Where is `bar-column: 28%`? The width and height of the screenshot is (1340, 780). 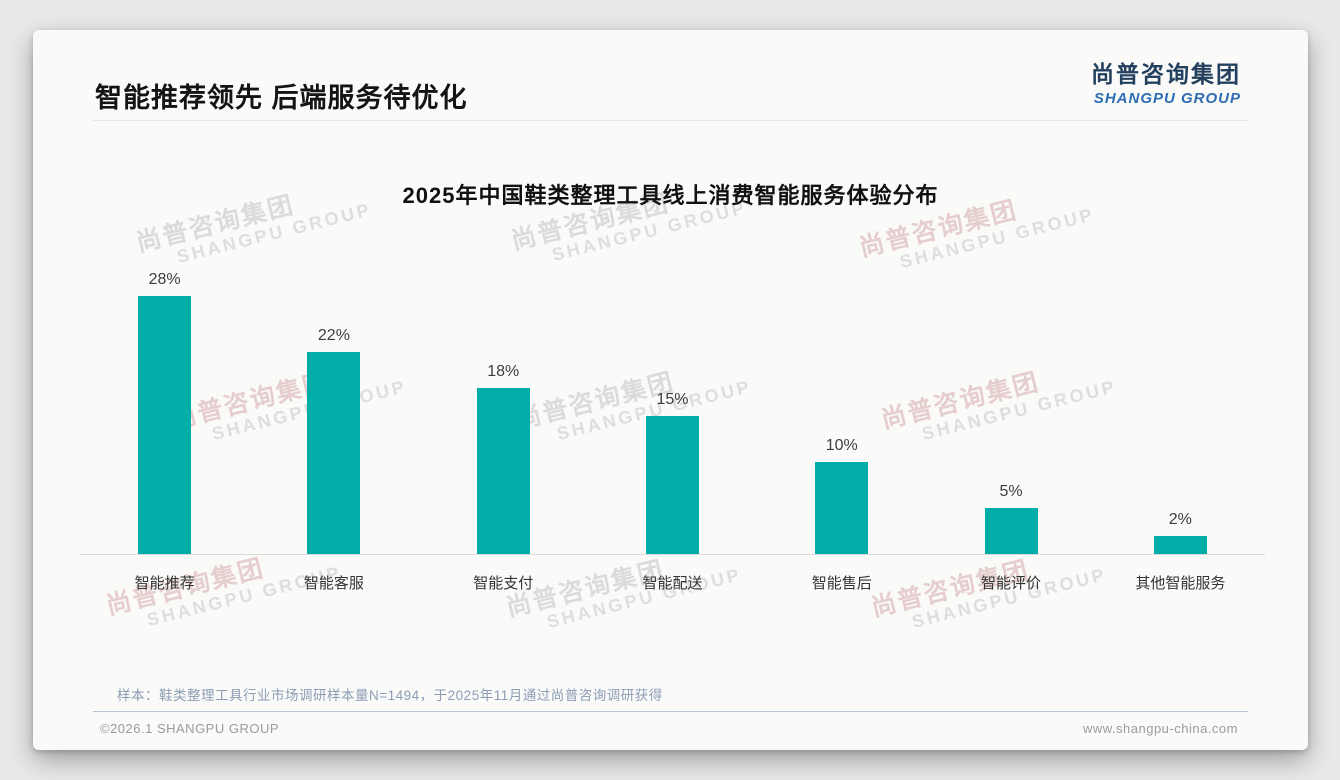 bar-column: 28% is located at coordinates (164, 404).